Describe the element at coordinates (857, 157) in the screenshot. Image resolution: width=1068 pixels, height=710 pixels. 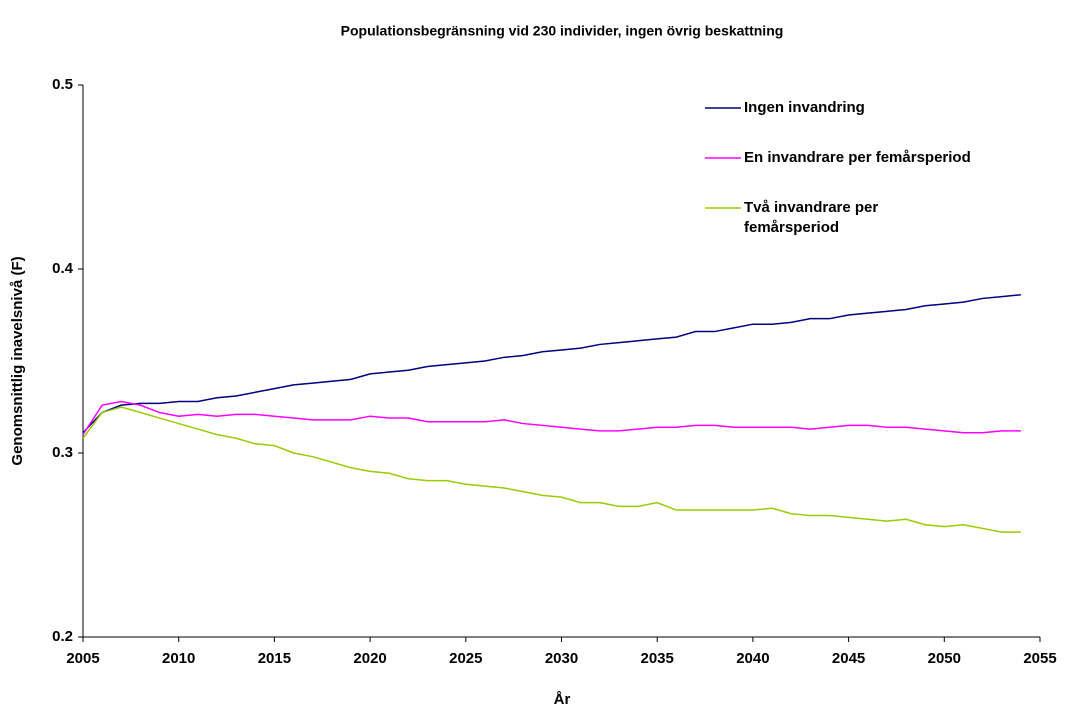
I see `legend-label: En invandrare per femårsperiod` at that location.